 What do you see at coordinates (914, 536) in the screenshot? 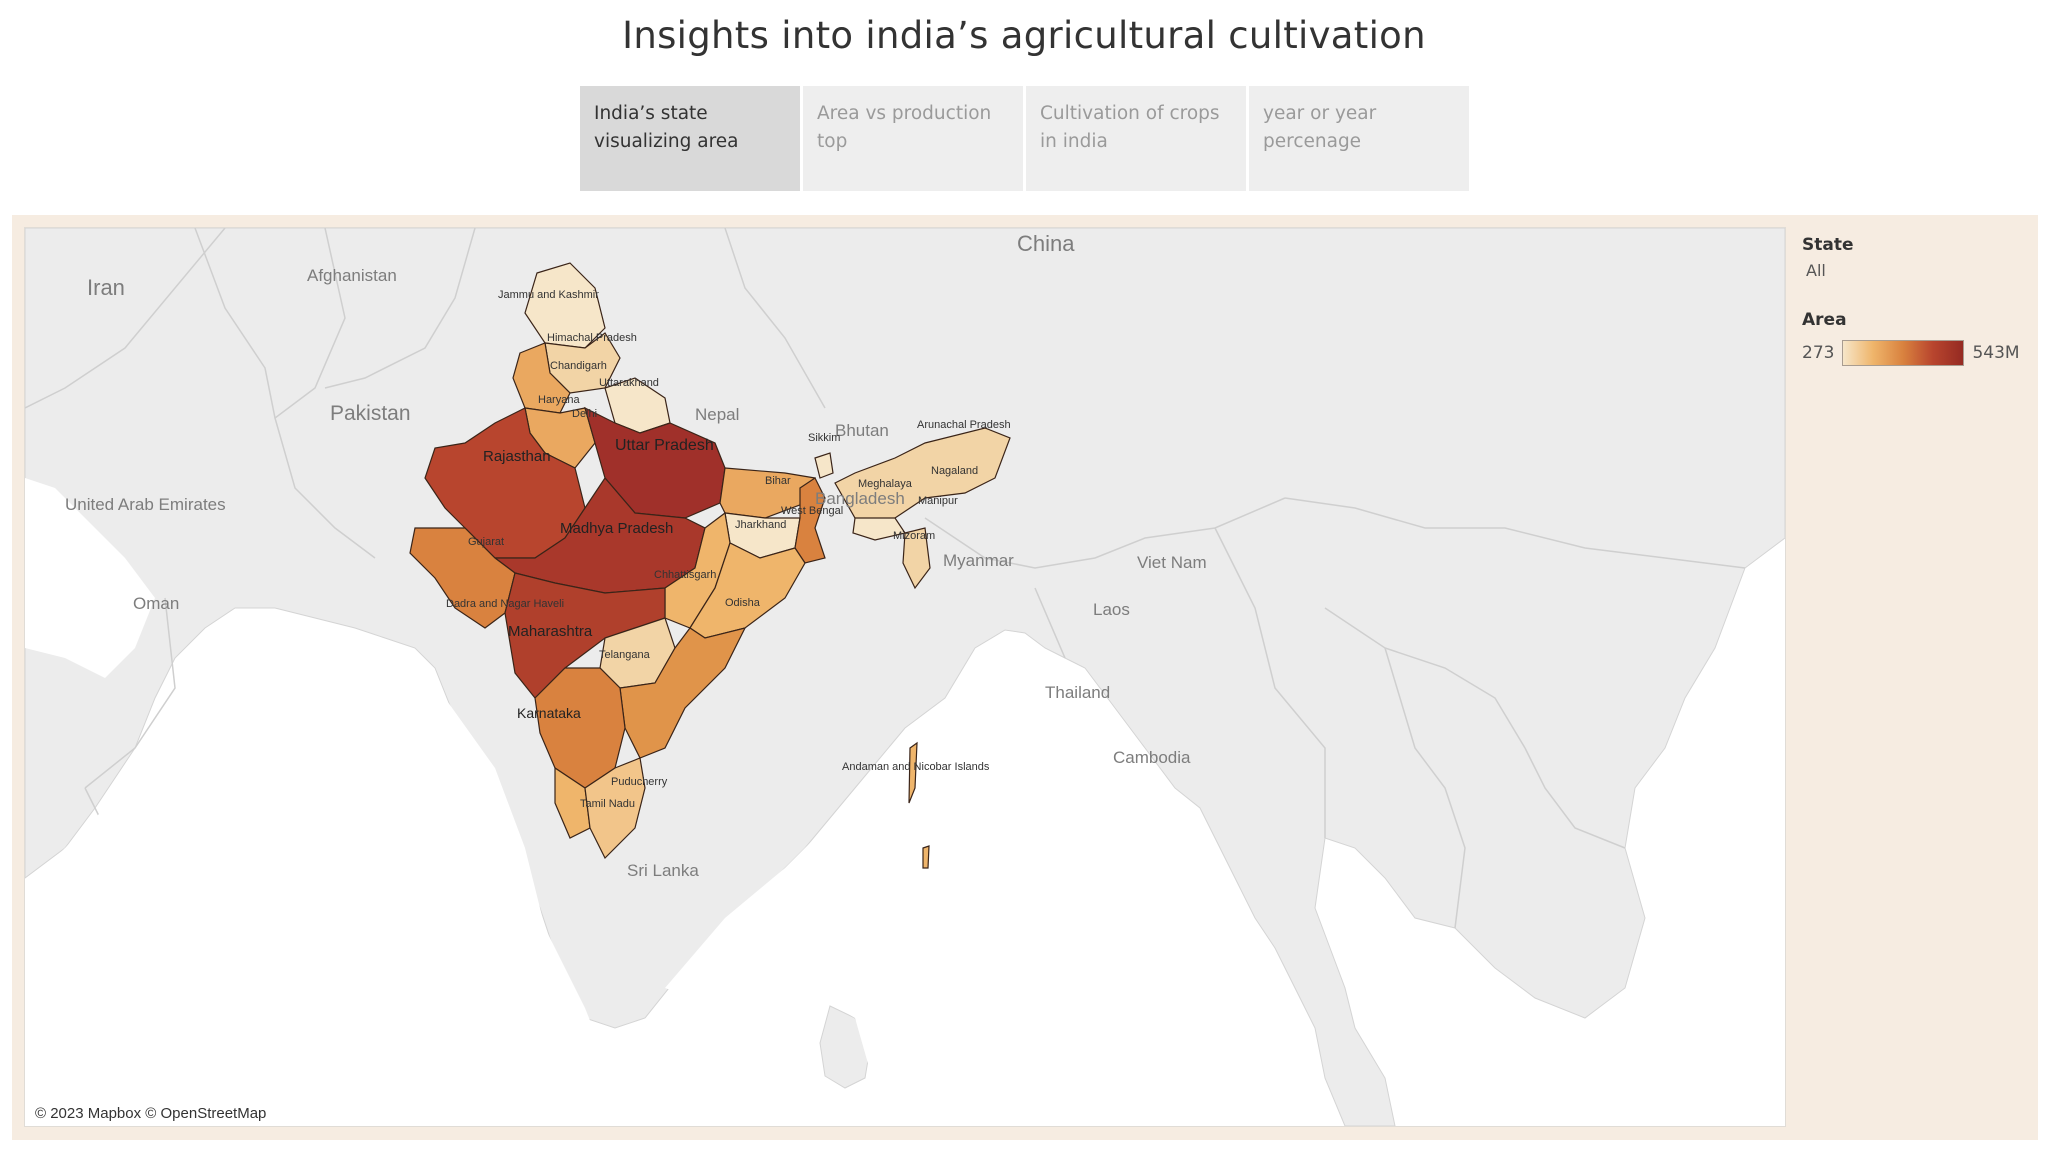
I see `label-mizoram: Mizoram` at bounding box center [914, 536].